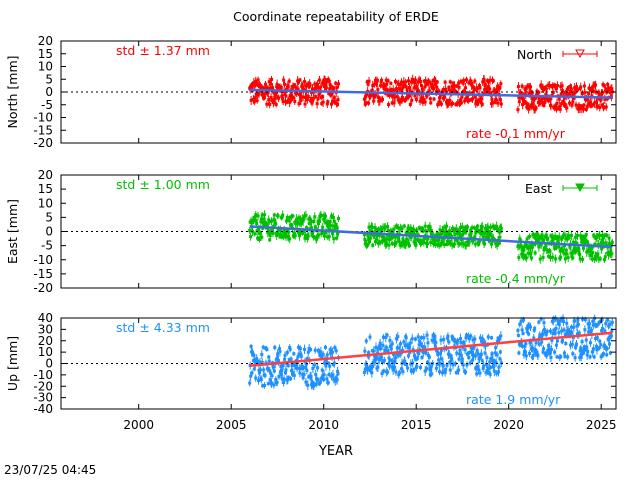 Image resolution: width=640 pixels, height=480 pixels. Describe the element at coordinates (508, 425) in the screenshot. I see `x-tick-label: 2020` at that location.